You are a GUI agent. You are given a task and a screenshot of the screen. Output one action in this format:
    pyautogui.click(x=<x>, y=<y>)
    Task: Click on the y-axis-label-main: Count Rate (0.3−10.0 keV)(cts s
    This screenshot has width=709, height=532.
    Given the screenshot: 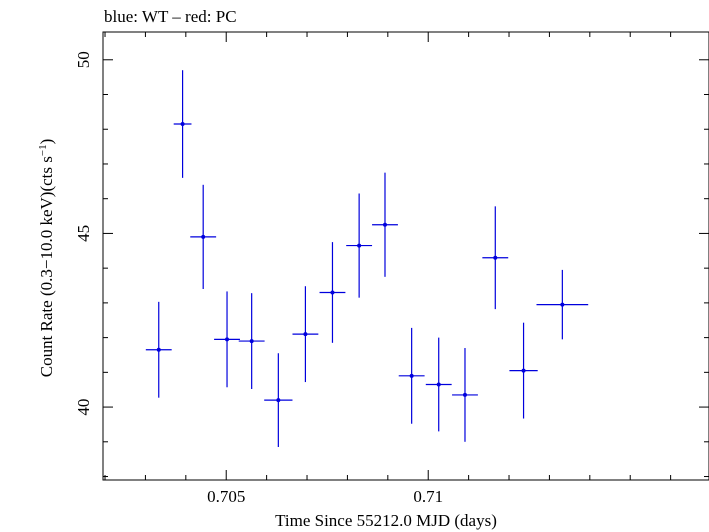 What is the action you would take?
    pyautogui.click(x=46, y=266)
    